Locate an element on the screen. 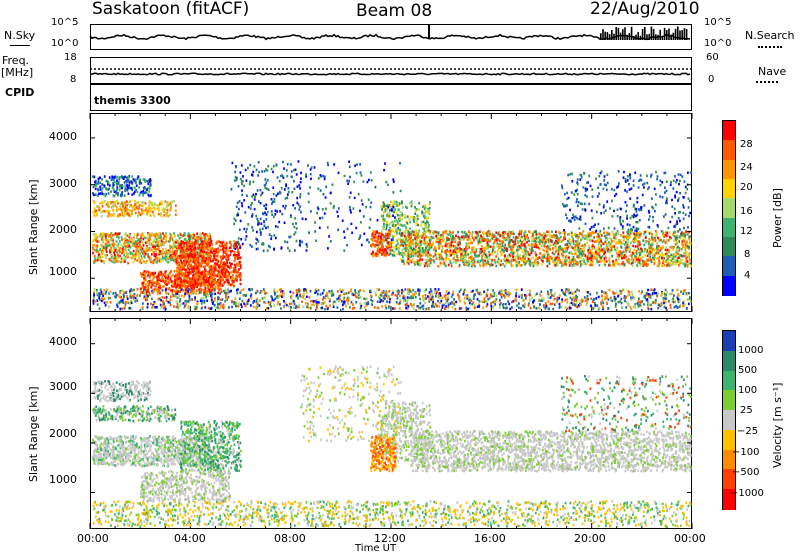  power-cb-tick-5: 8 is located at coordinates (747, 254).